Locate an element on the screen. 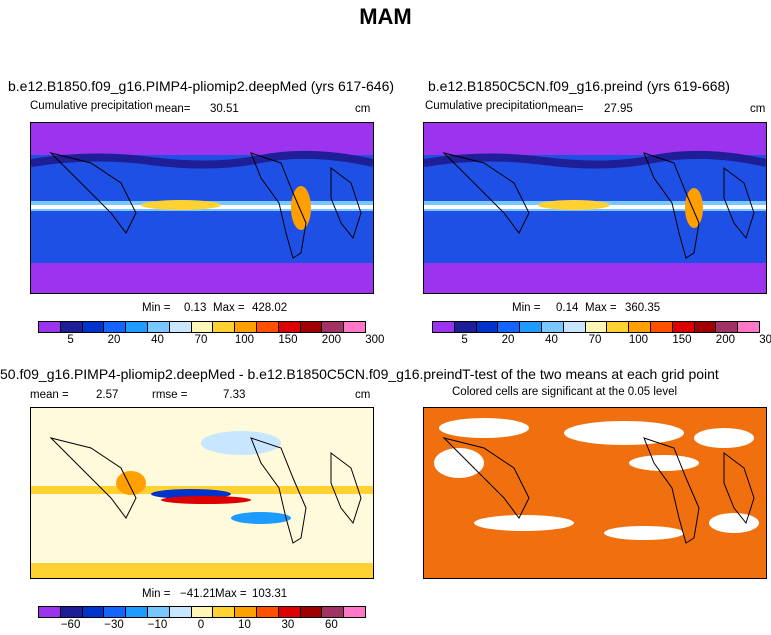 Image resolution: width=771 pixels, height=635 pixels. panel3-dry-south is located at coordinates (261, 518).